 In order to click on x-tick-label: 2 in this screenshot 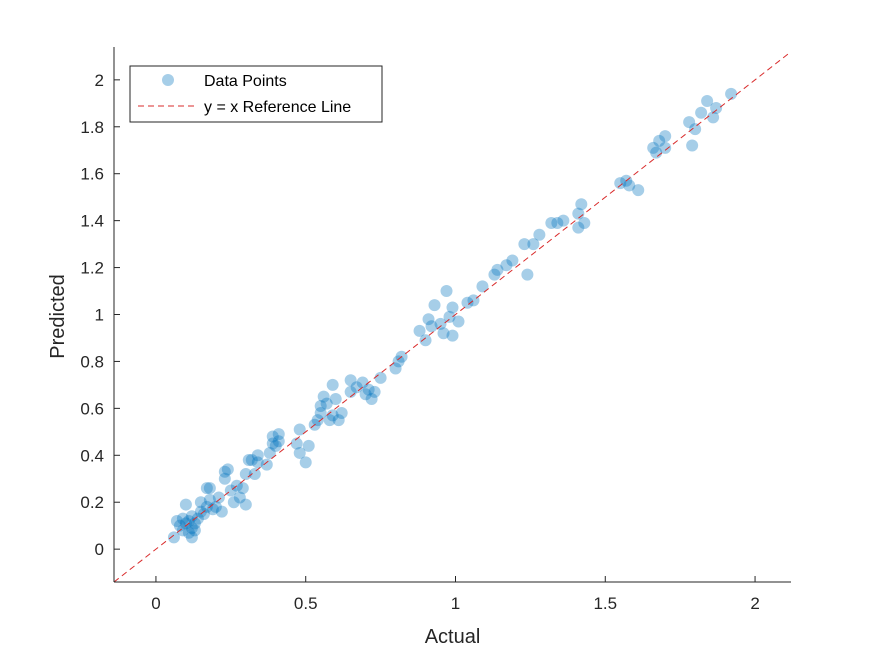, I will do `click(754, 603)`.